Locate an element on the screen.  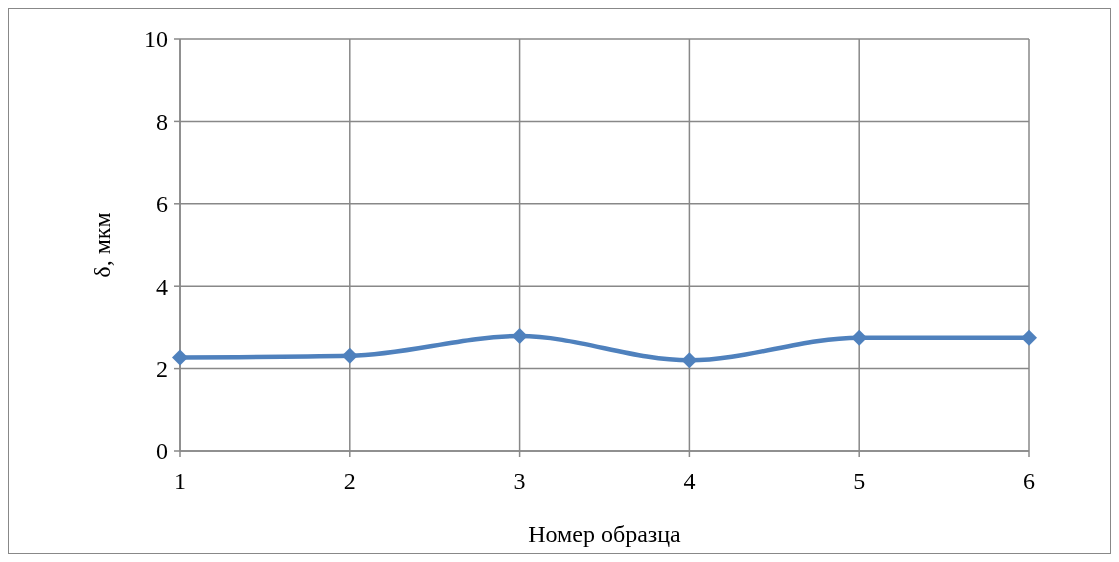
y-tick-label: 10 is located at coordinates (156, 39).